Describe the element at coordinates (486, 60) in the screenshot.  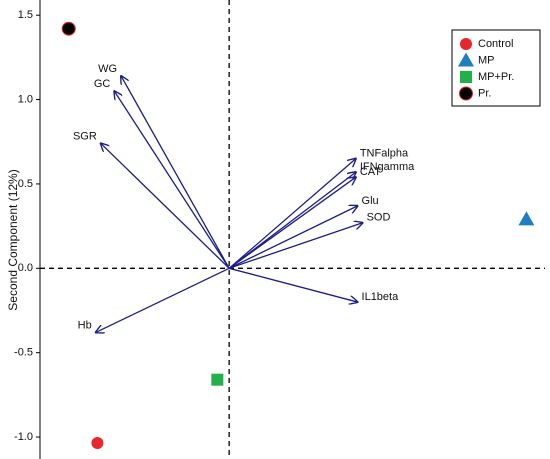
I see `legend-label: MP` at that location.